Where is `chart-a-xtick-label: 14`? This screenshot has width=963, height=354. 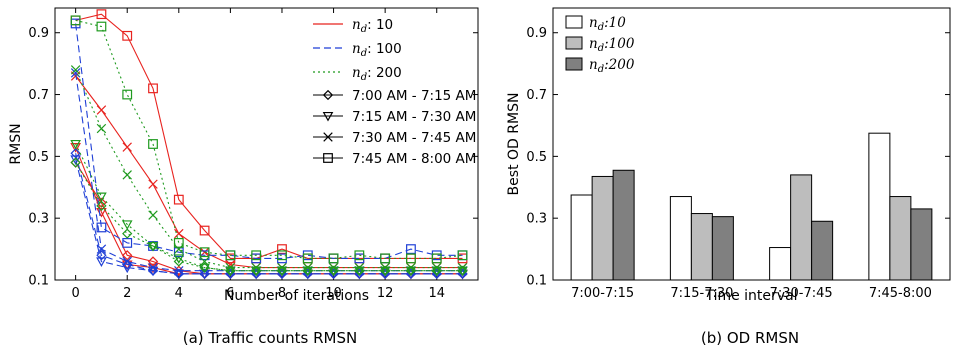
chart-a-xtick-label: 14 is located at coordinates (436, 293).